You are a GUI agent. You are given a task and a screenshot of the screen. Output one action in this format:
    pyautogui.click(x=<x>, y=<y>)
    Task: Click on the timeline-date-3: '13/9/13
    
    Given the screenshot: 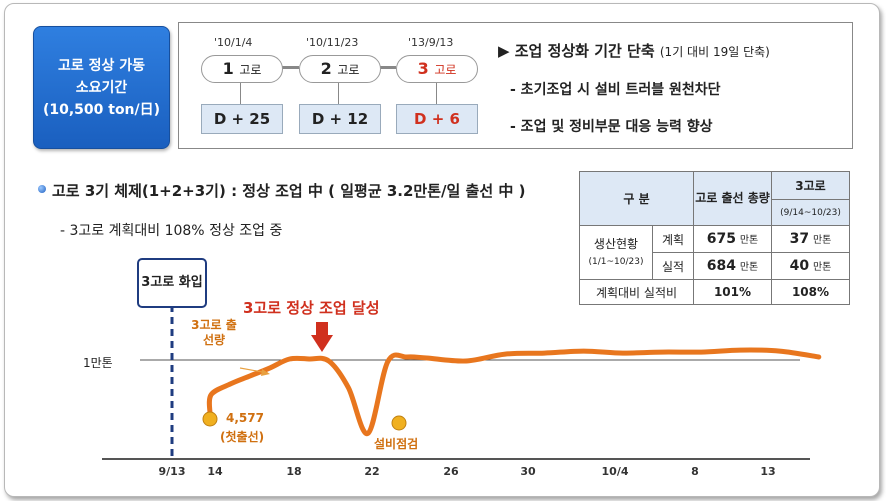 What is the action you would take?
    pyautogui.click(x=431, y=42)
    